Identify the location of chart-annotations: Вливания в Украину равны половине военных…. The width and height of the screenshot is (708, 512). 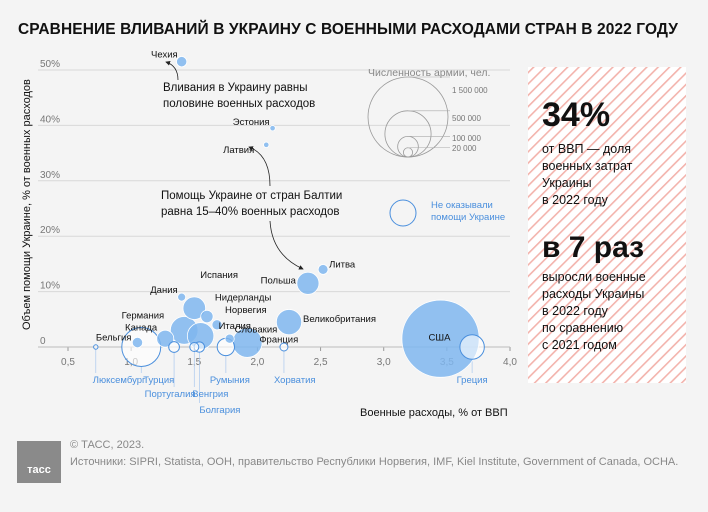
(251, 165).